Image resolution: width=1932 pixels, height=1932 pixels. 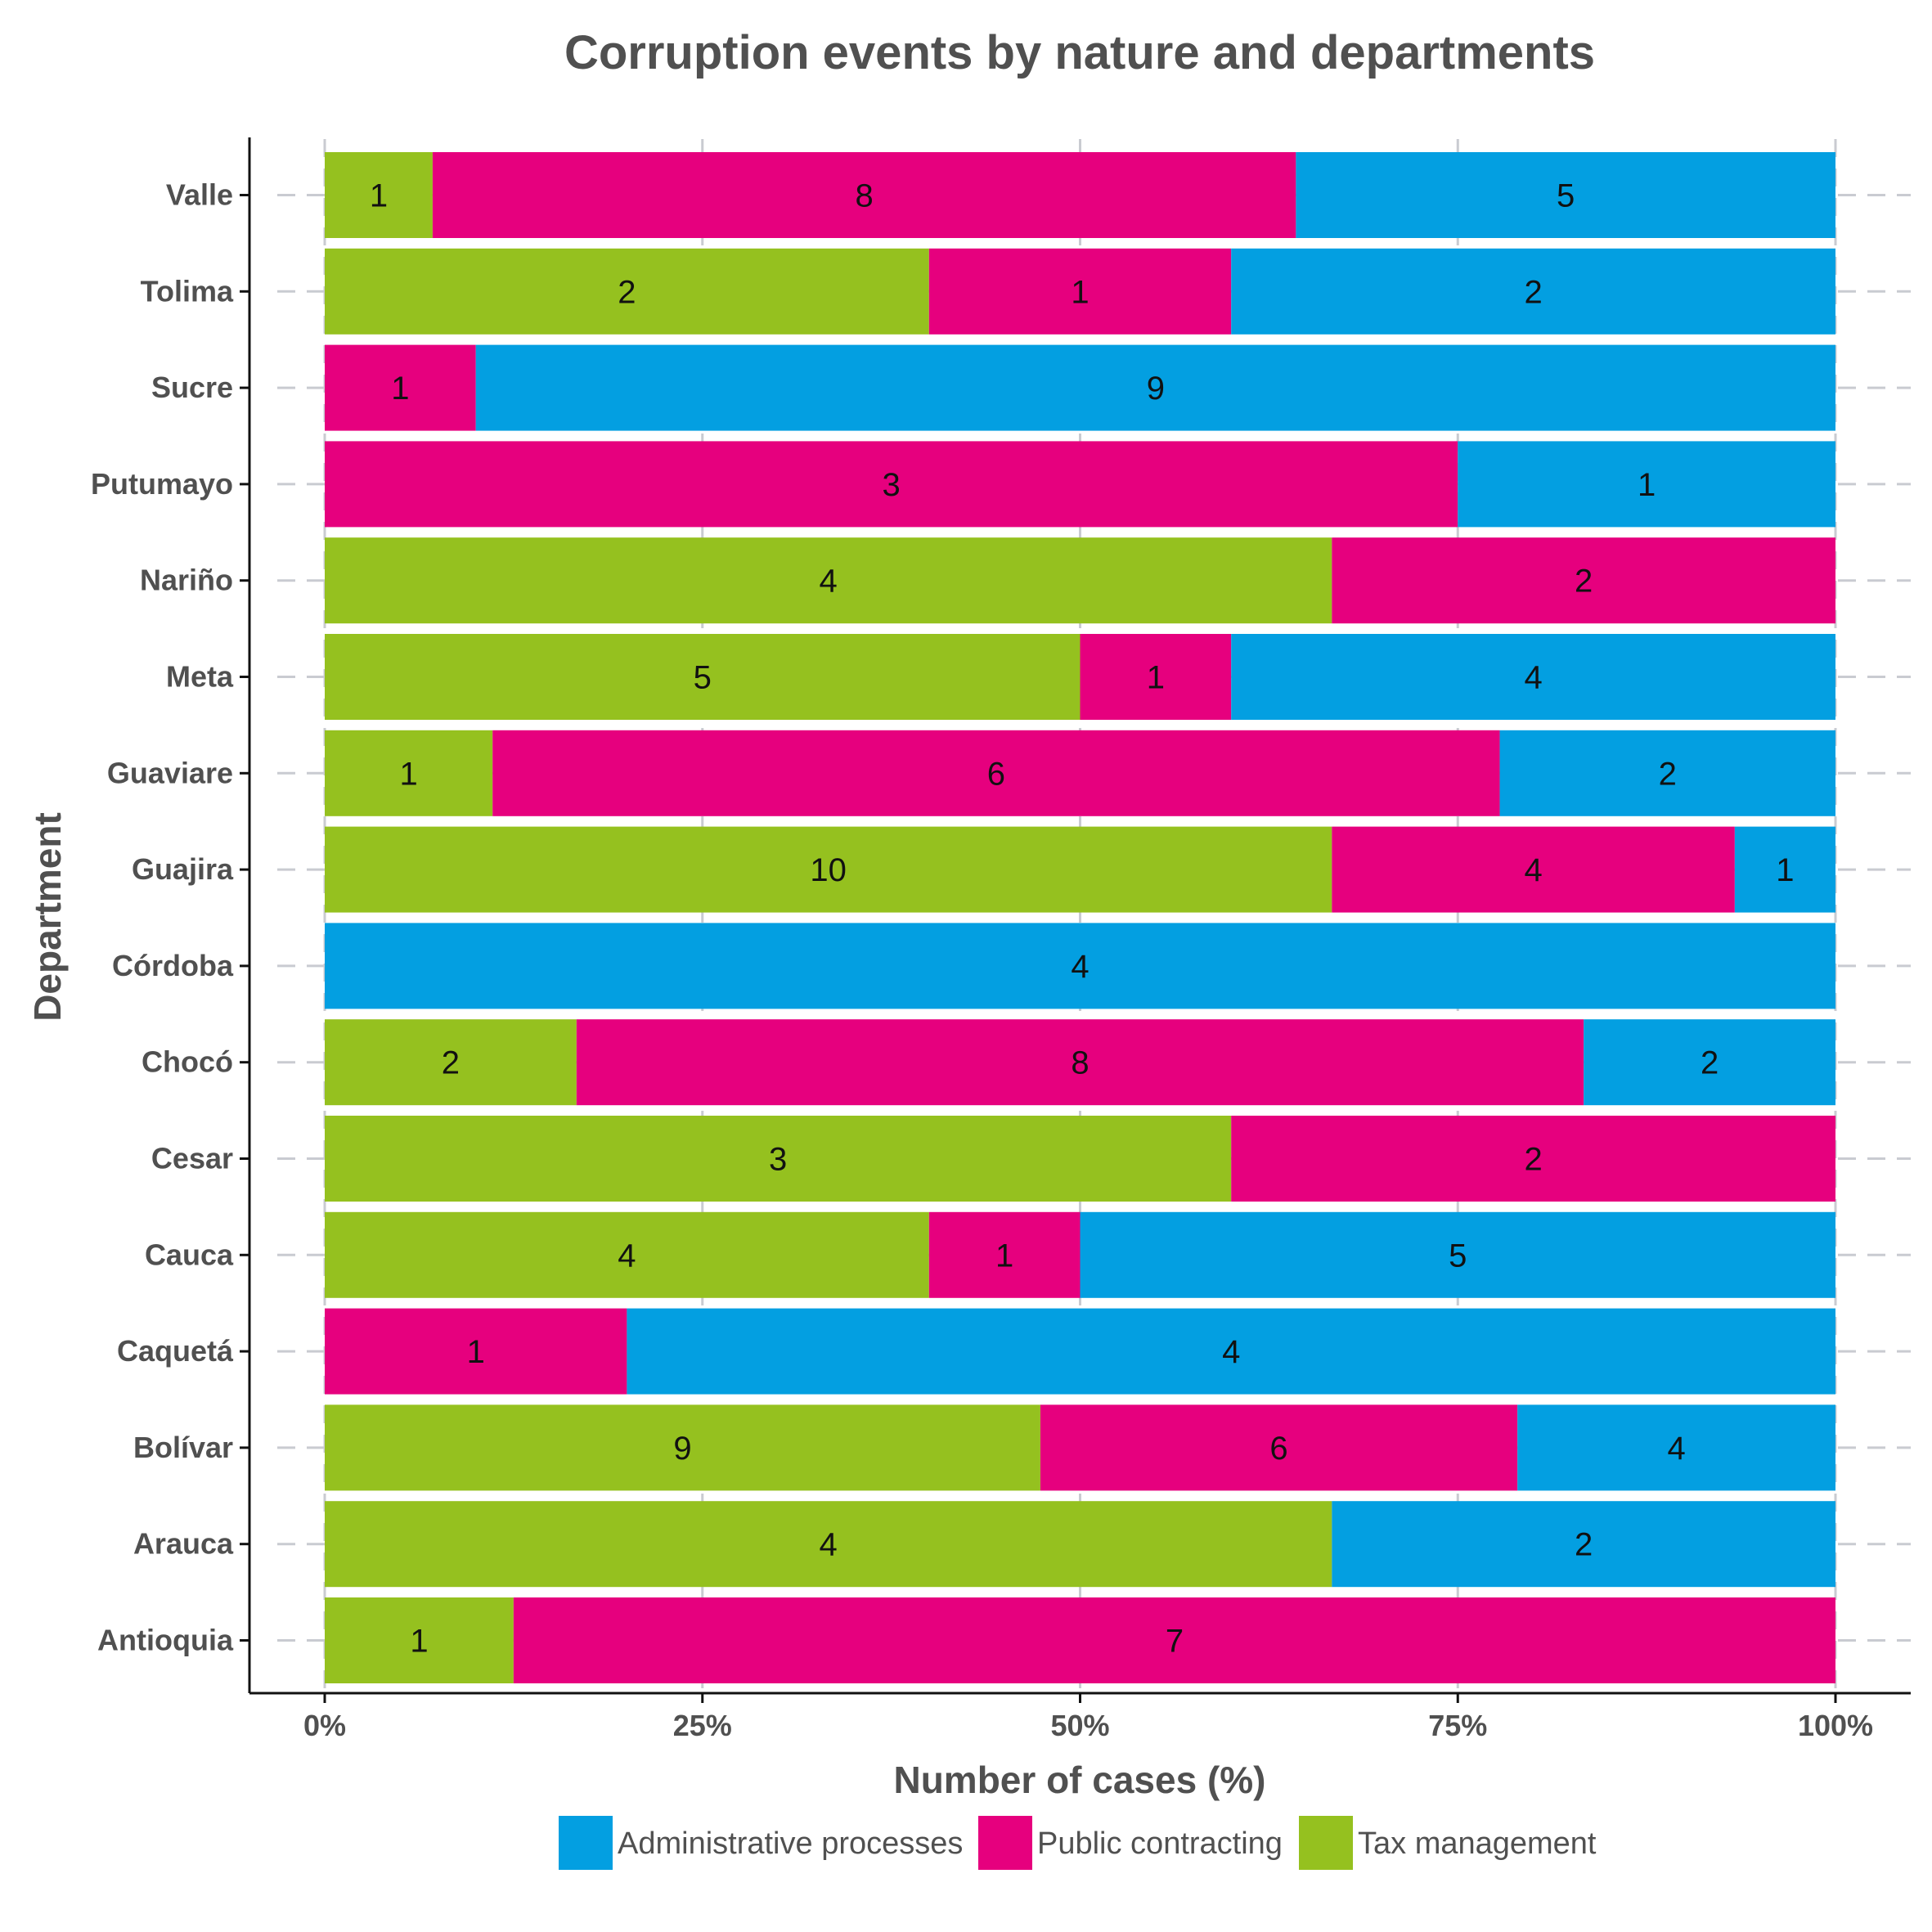 What do you see at coordinates (1647, 485) in the screenshot?
I see `bar-label-putumayo-administrative-processes: 1` at bounding box center [1647, 485].